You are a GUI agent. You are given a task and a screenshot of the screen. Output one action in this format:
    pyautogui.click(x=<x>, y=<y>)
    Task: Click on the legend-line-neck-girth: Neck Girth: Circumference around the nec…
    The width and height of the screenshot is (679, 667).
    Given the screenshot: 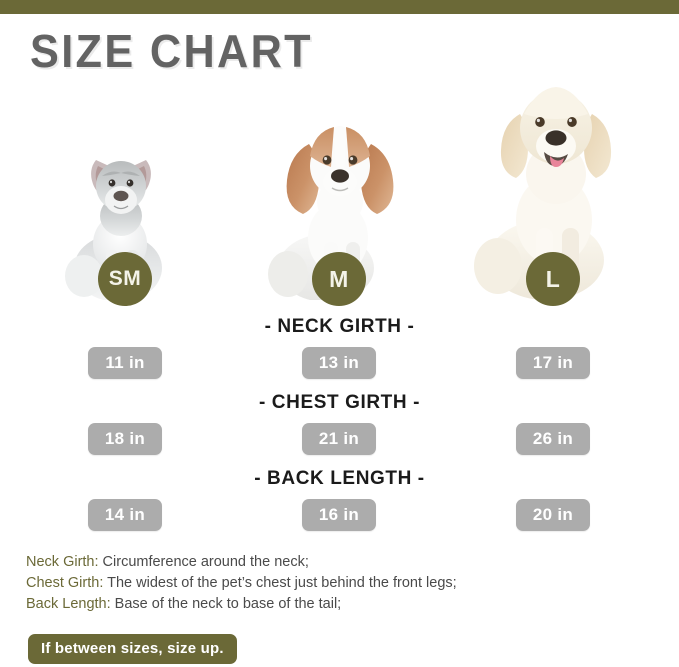 What is the action you would take?
    pyautogui.click(x=346, y=562)
    